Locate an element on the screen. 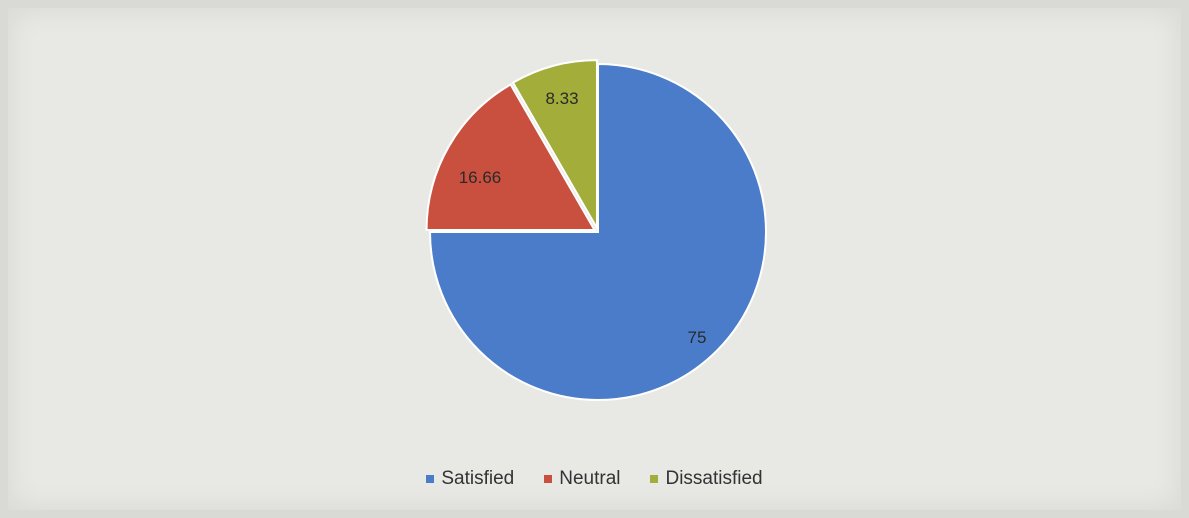 The height and width of the screenshot is (518, 1189). pie-slice-neutral is located at coordinates (511, 157).